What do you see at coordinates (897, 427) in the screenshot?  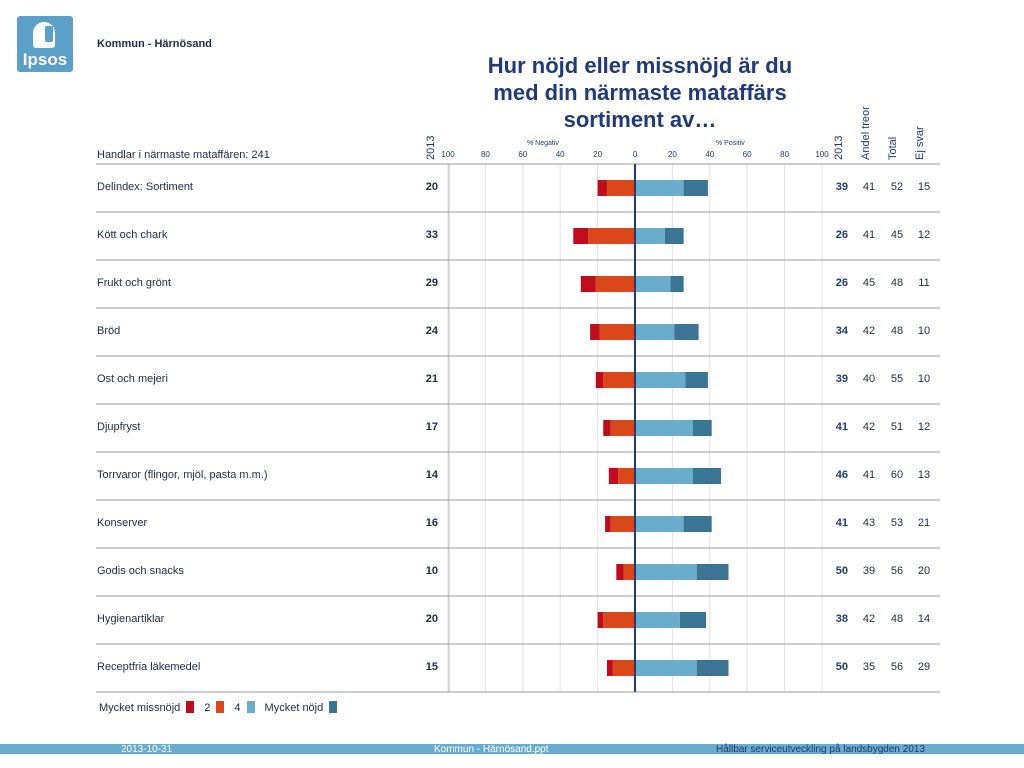 I see `total-value: 51` at bounding box center [897, 427].